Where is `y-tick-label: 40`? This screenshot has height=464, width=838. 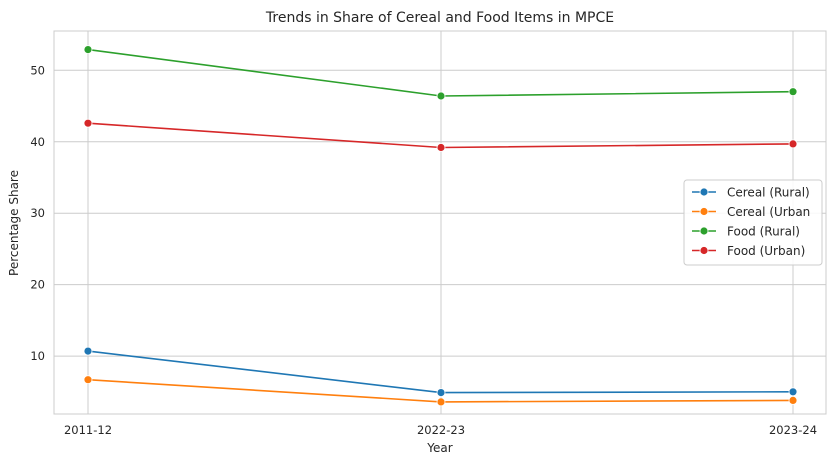 y-tick-label: 40 is located at coordinates (37, 142).